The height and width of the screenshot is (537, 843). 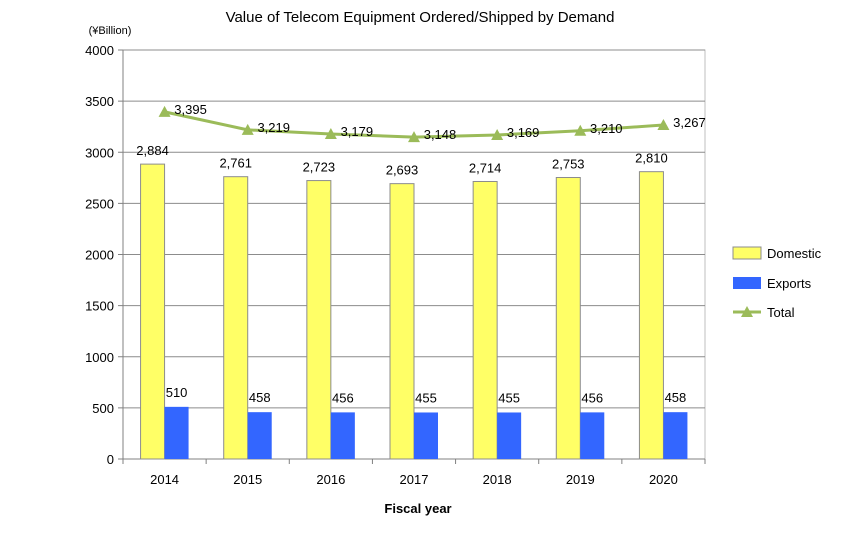 What do you see at coordinates (440, 134) in the screenshot?
I see `data-label-total: 3,148` at bounding box center [440, 134].